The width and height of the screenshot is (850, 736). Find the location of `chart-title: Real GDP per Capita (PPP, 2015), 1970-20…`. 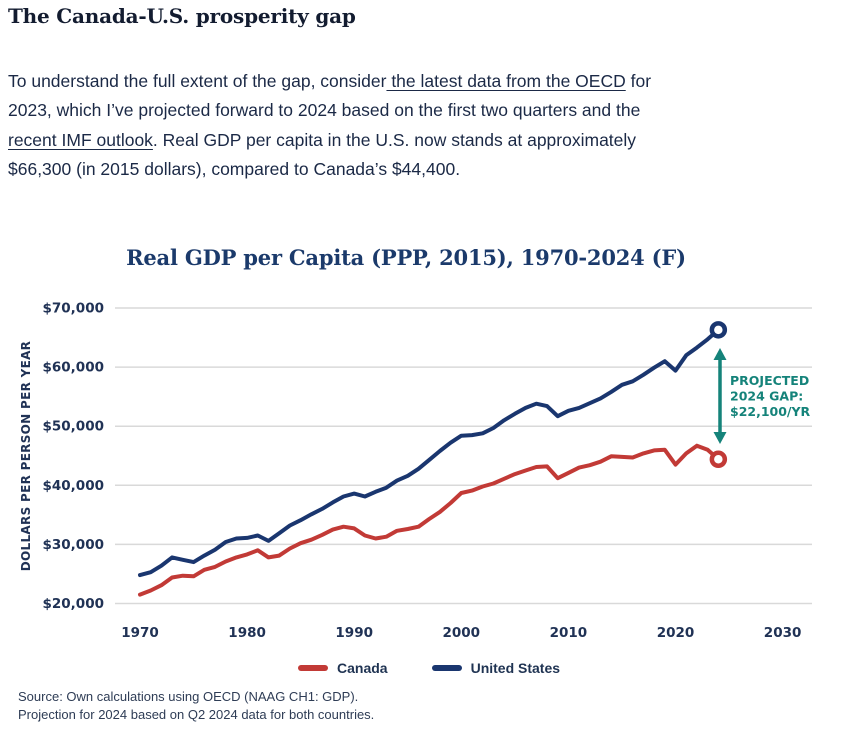

chart-title: Real GDP per Capita (PPP, 2015), 1970-20… is located at coordinates (406, 257).